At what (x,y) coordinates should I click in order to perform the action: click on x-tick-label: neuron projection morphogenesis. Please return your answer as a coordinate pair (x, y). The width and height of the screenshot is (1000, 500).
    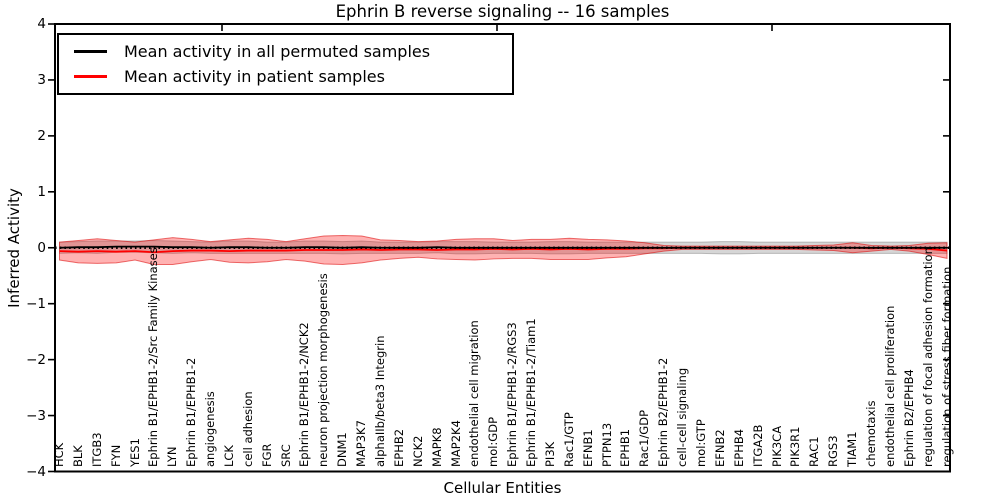
    Looking at the image, I should click on (323, 370).